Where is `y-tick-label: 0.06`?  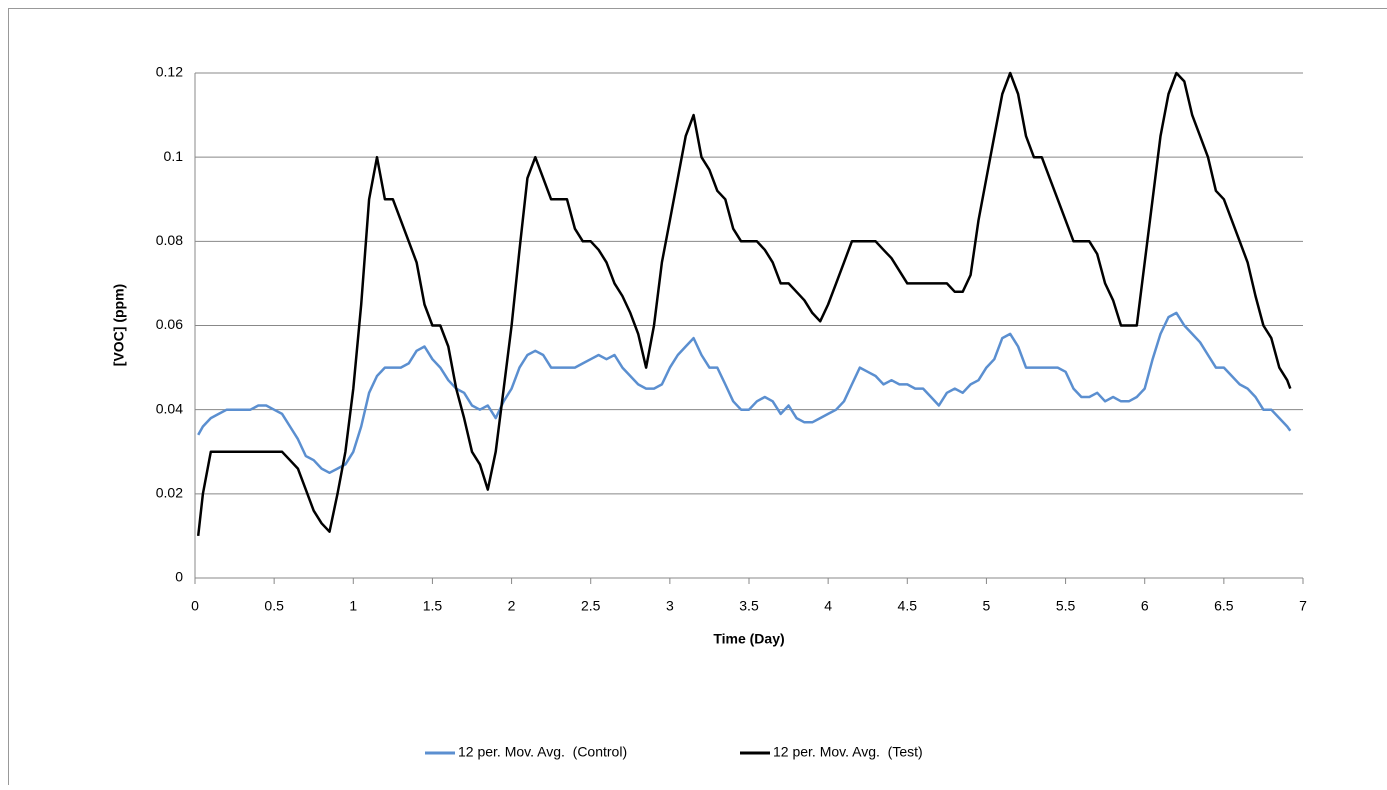 y-tick-label: 0.06 is located at coordinates (169, 324).